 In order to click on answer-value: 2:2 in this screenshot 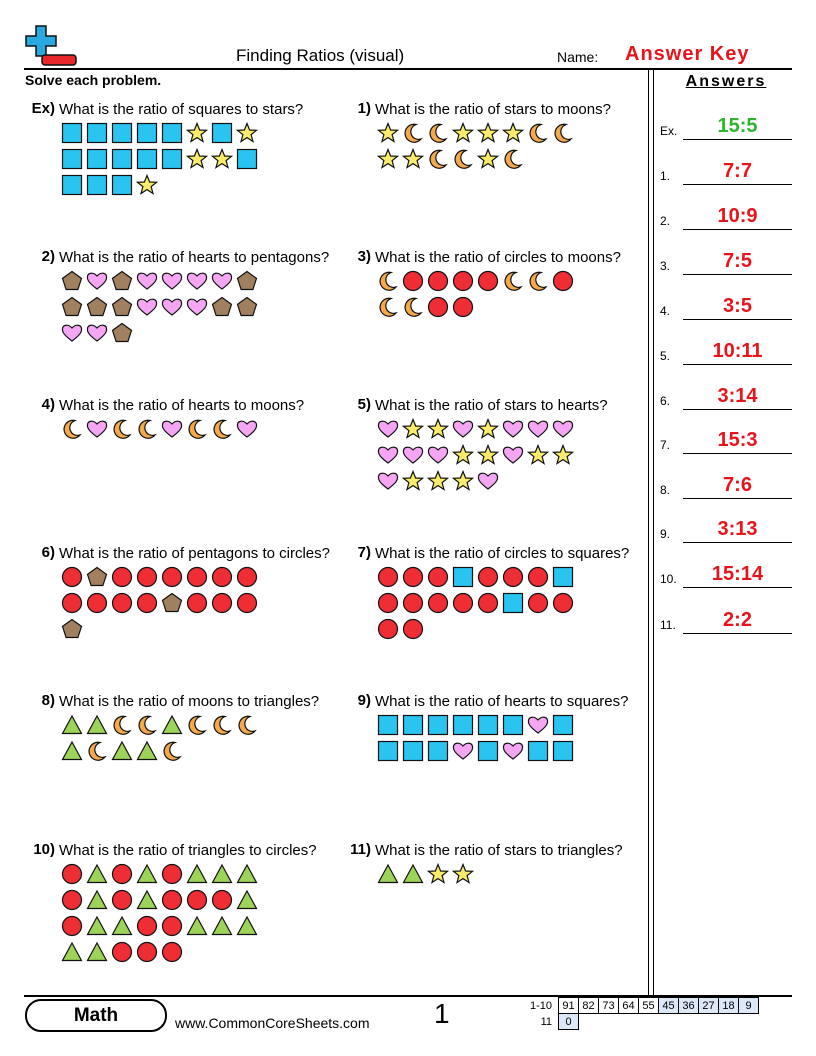, I will do `click(737, 621)`.